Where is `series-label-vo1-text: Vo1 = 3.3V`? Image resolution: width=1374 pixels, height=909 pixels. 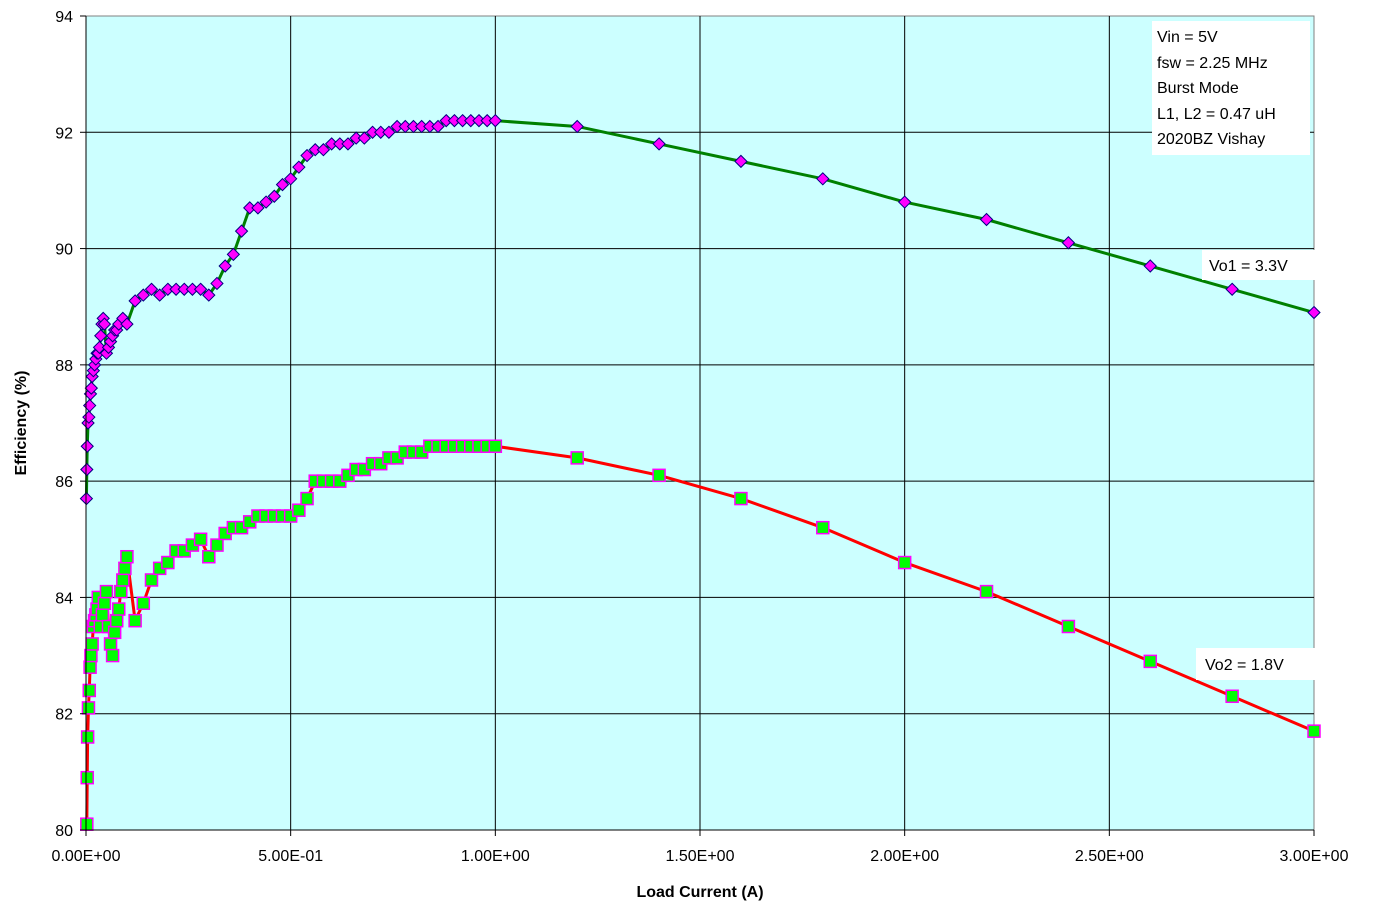 series-label-vo1-text: Vo1 = 3.3V is located at coordinates (1248, 266).